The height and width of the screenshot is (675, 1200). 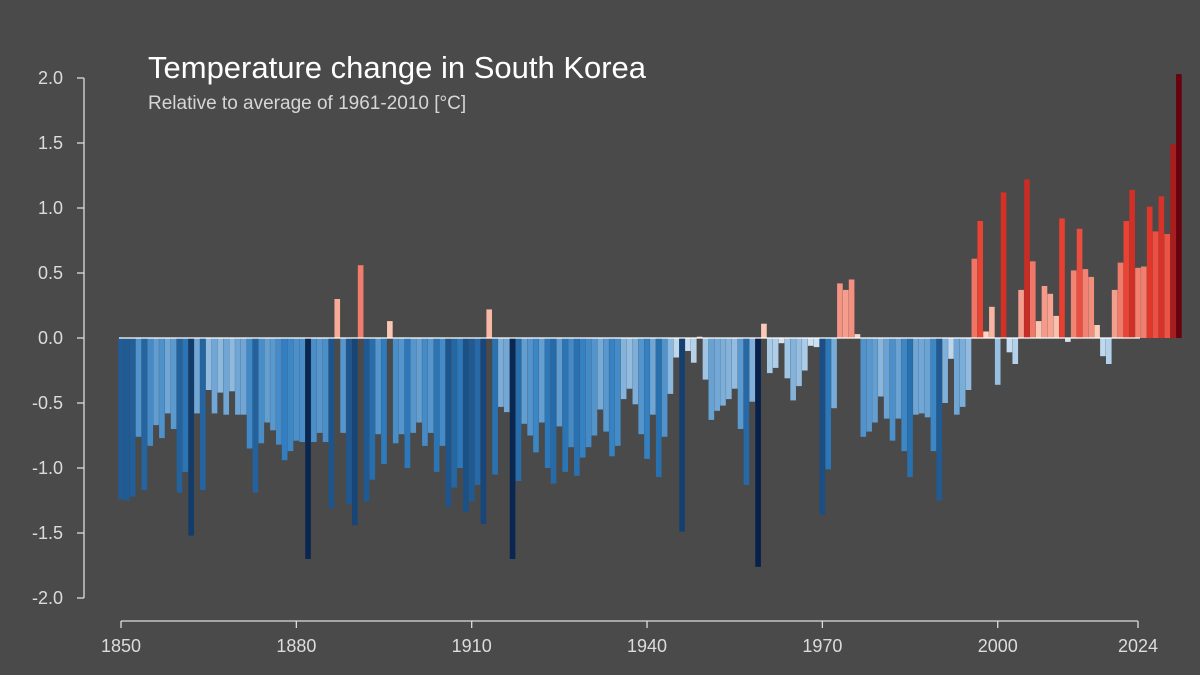 I want to click on y-tick-label: 0.5, so click(x=50, y=273).